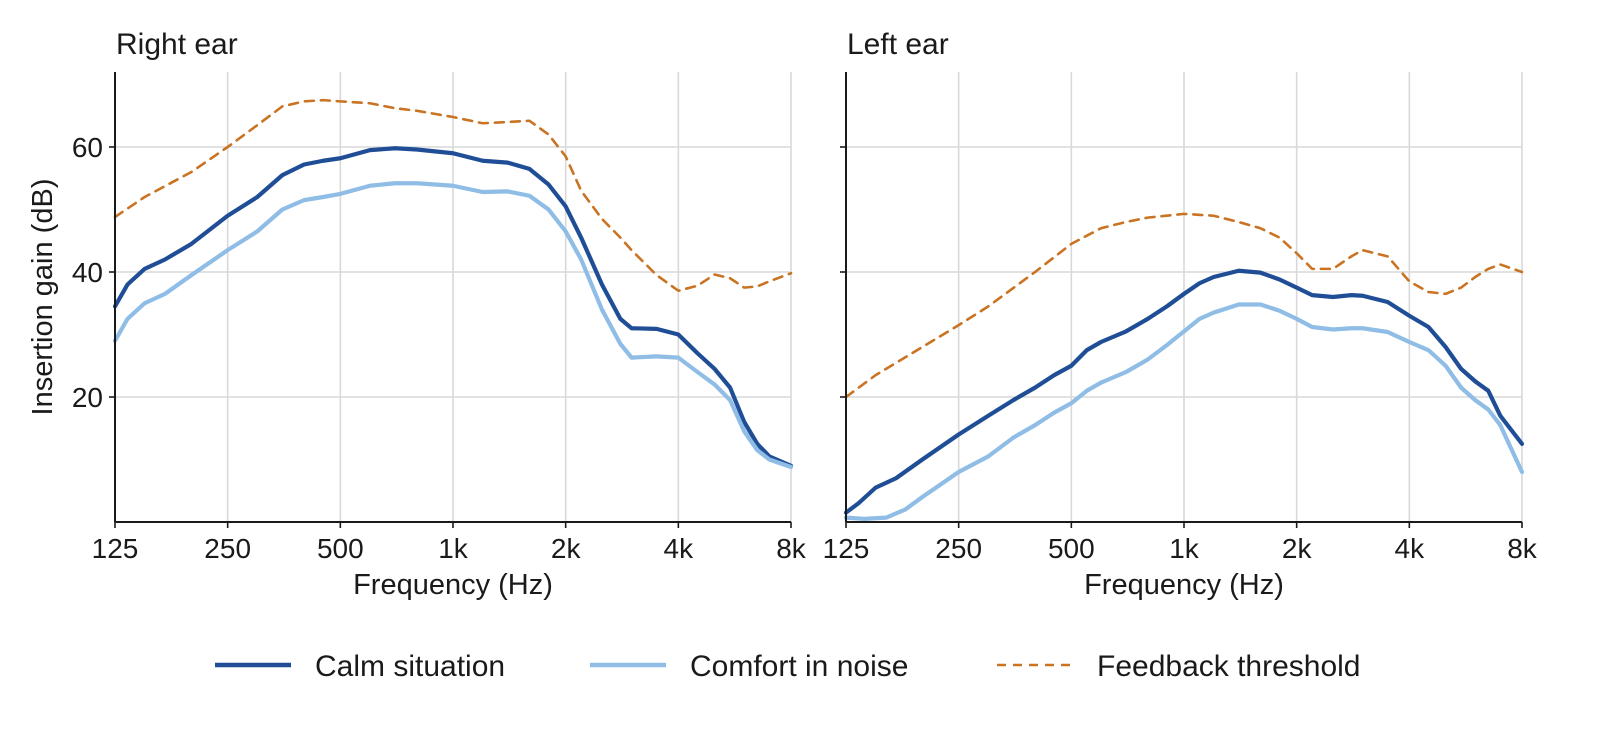  I want to click on series-line-calm-situation, so click(1184, 391).